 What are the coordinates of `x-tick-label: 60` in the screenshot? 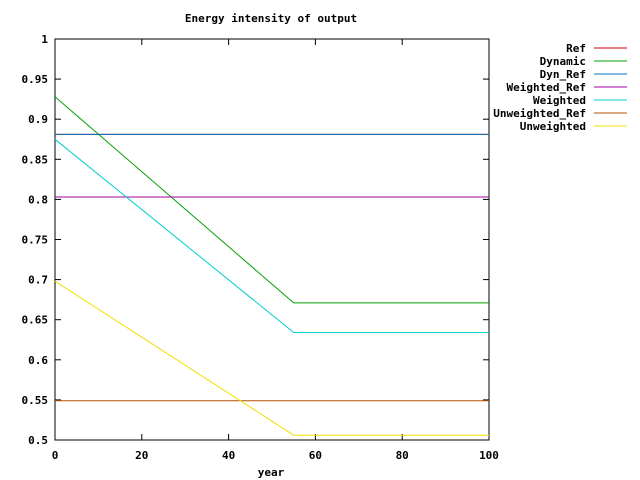 It's located at (315, 455).